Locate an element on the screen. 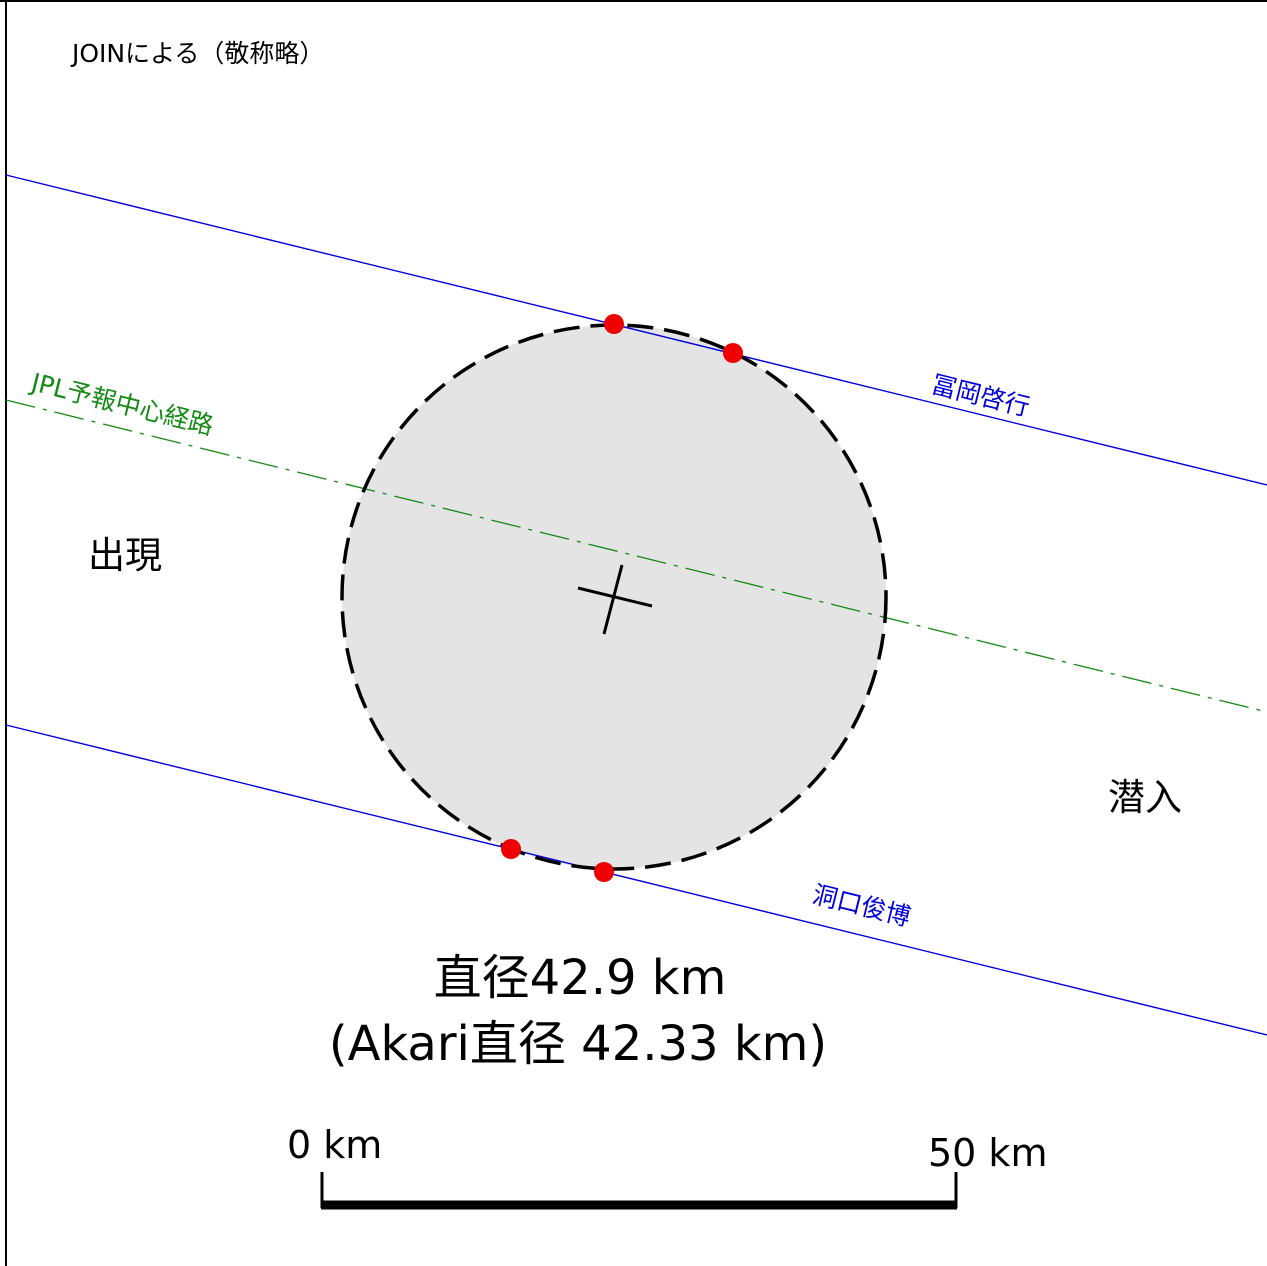  akari-diameter: (Akari直径 42.33 km) is located at coordinates (578, 1044).